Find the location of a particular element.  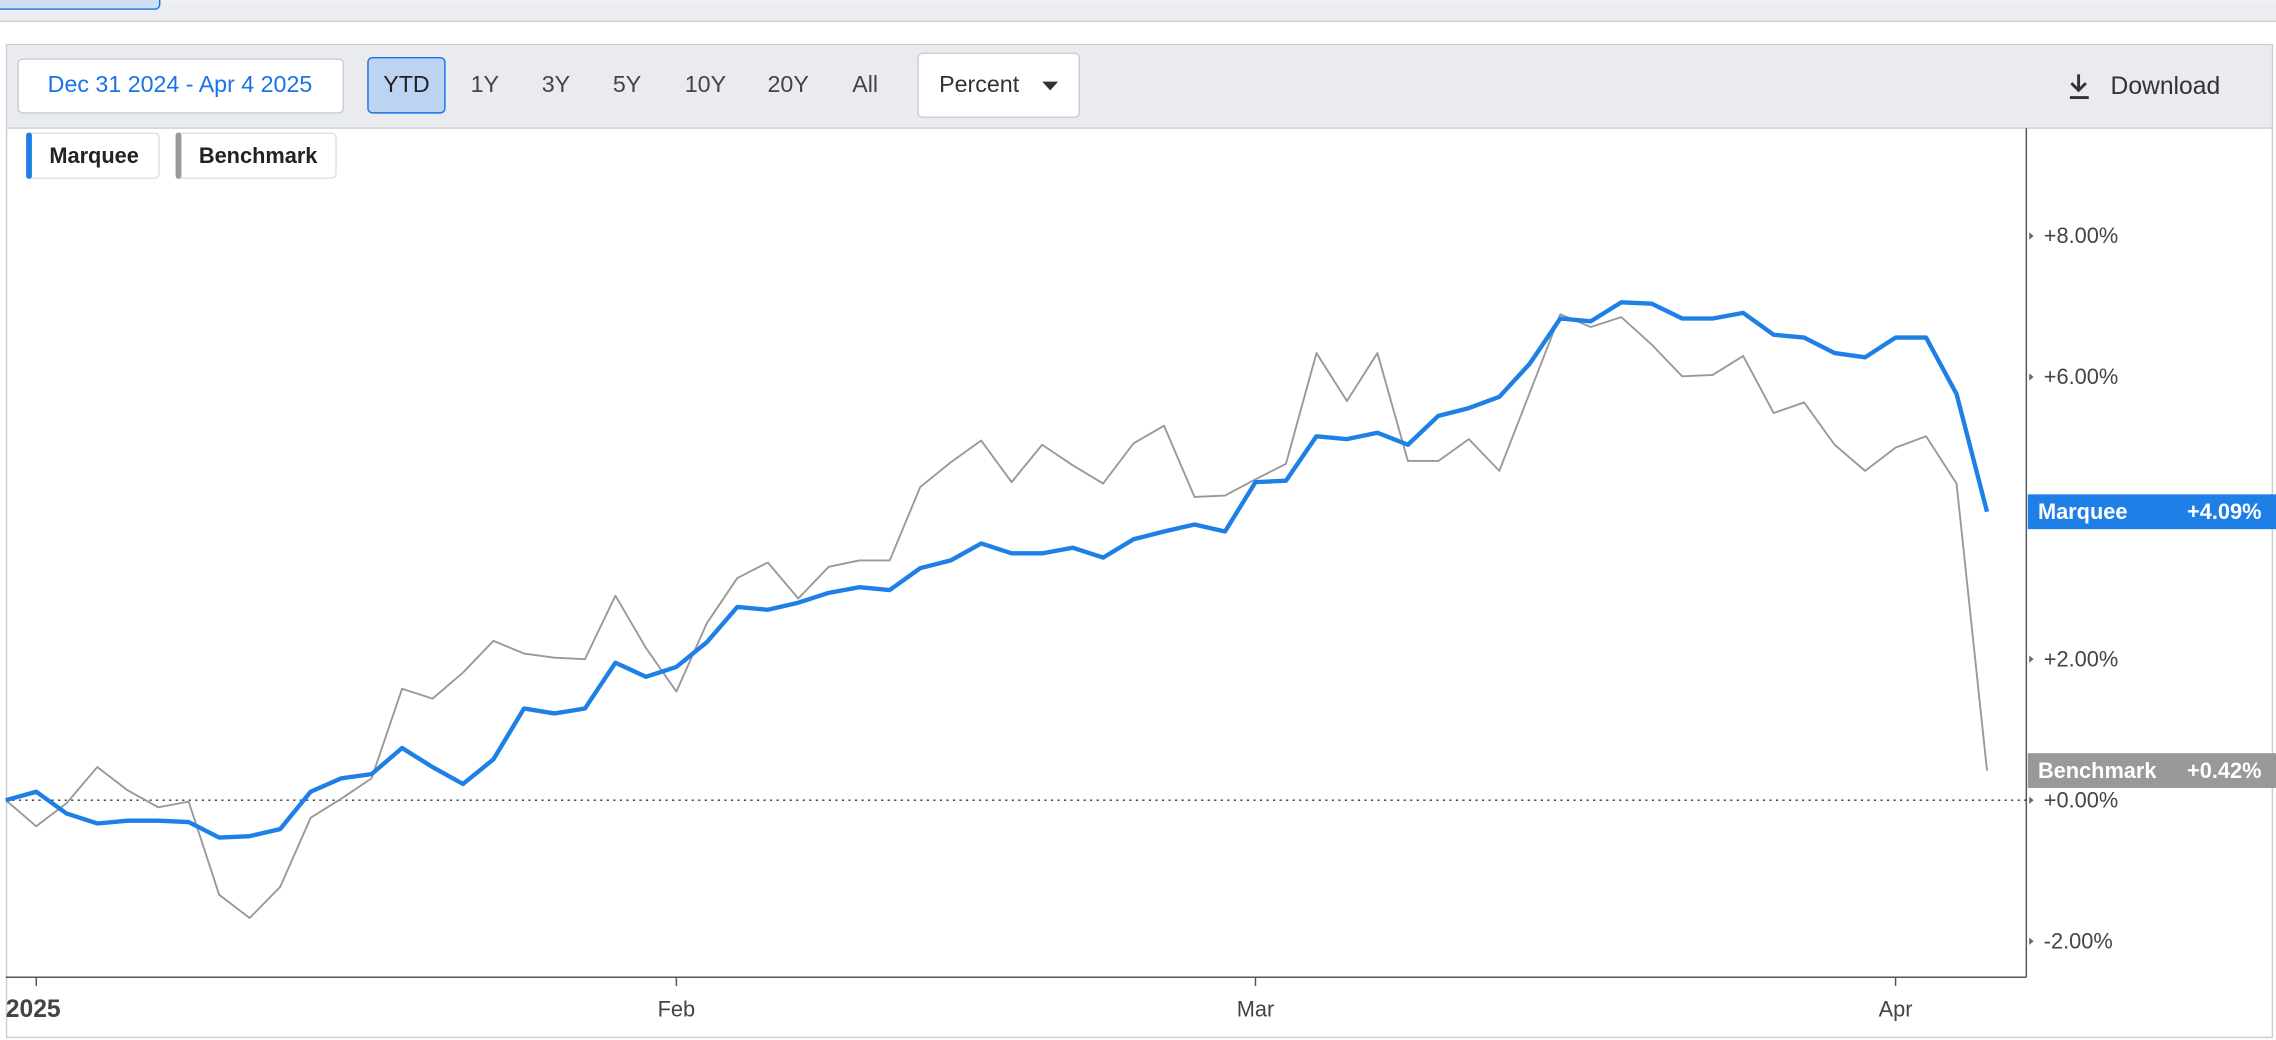

legend-label: Marquee is located at coordinates (94, 155).